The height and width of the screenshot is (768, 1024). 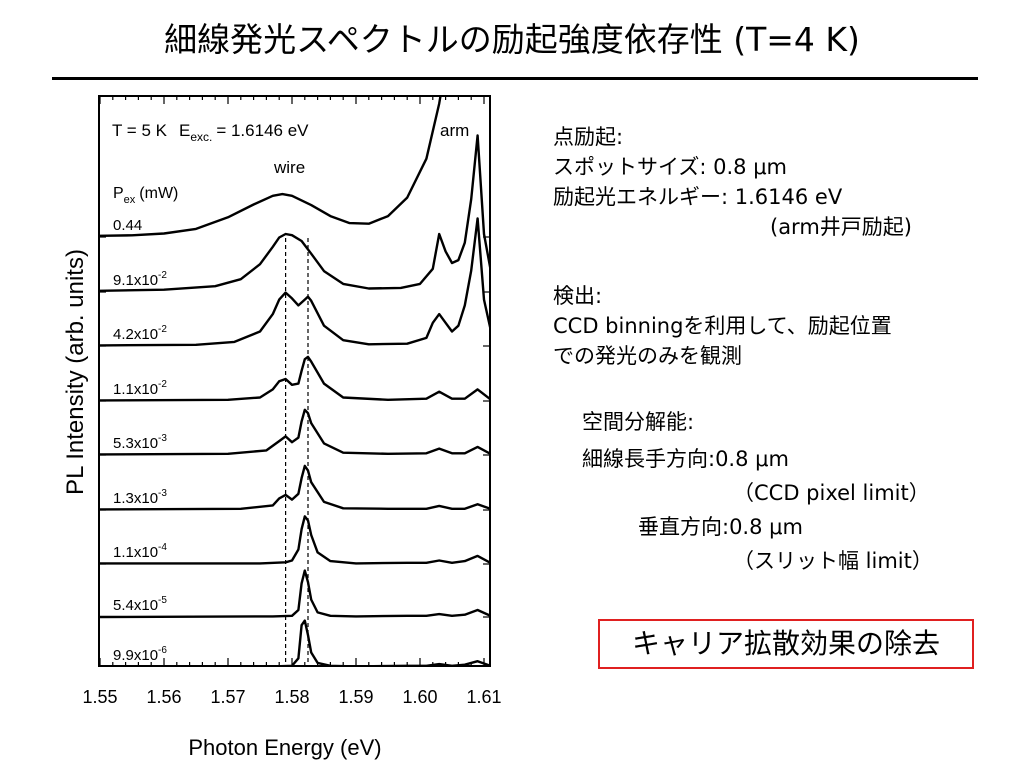 I want to click on power-label: 9.9x10⁻⁶, so click(x=140, y=654).